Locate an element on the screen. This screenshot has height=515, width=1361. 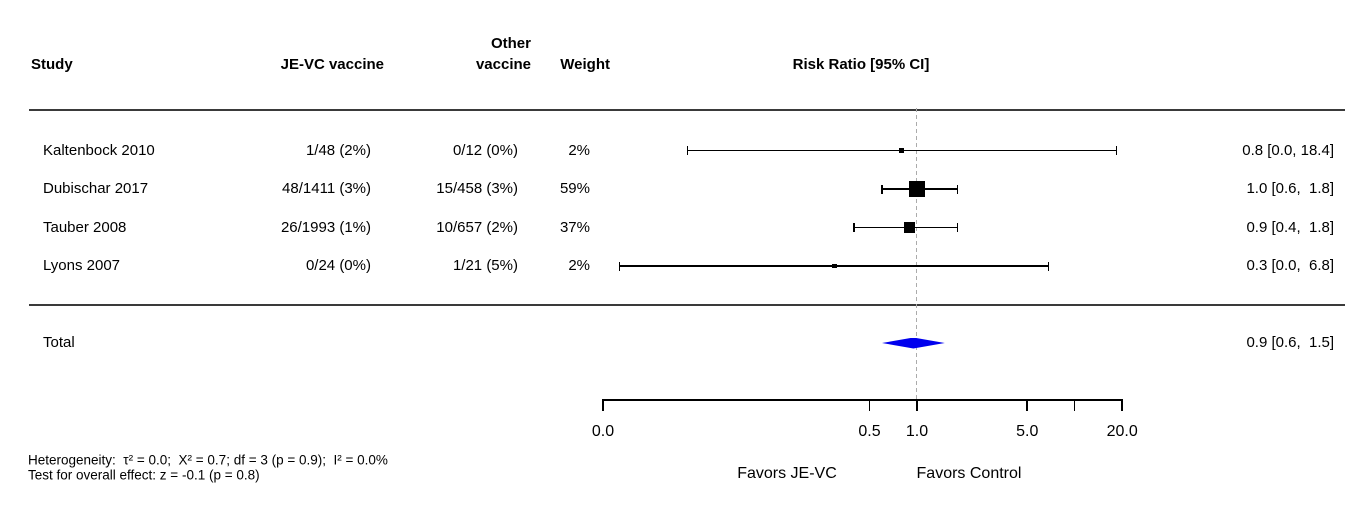
x-axis-tick-label: 0.0 is located at coordinates (603, 432).